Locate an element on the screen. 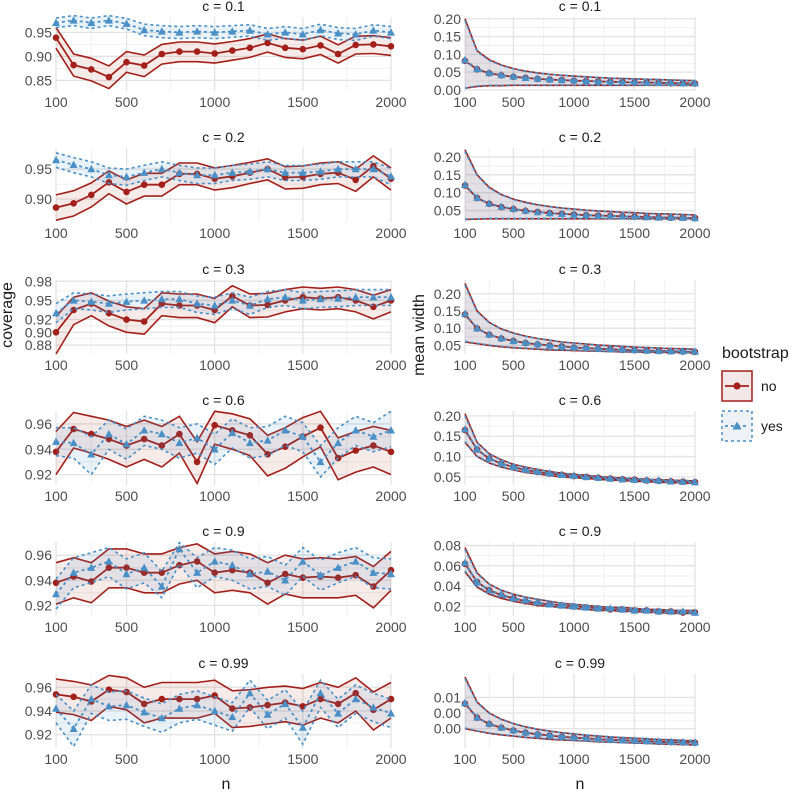  y-axis-title-left: coverage is located at coordinates (8, 315).